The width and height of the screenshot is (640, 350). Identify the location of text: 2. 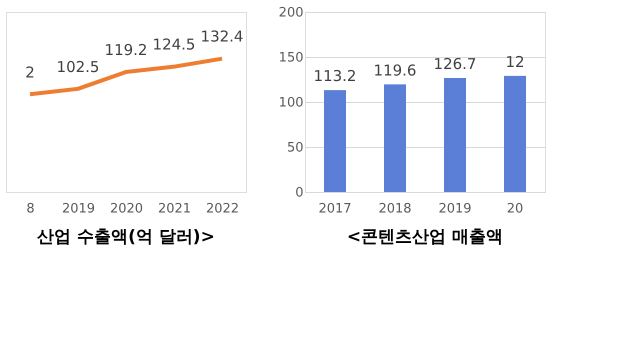
(30, 72).